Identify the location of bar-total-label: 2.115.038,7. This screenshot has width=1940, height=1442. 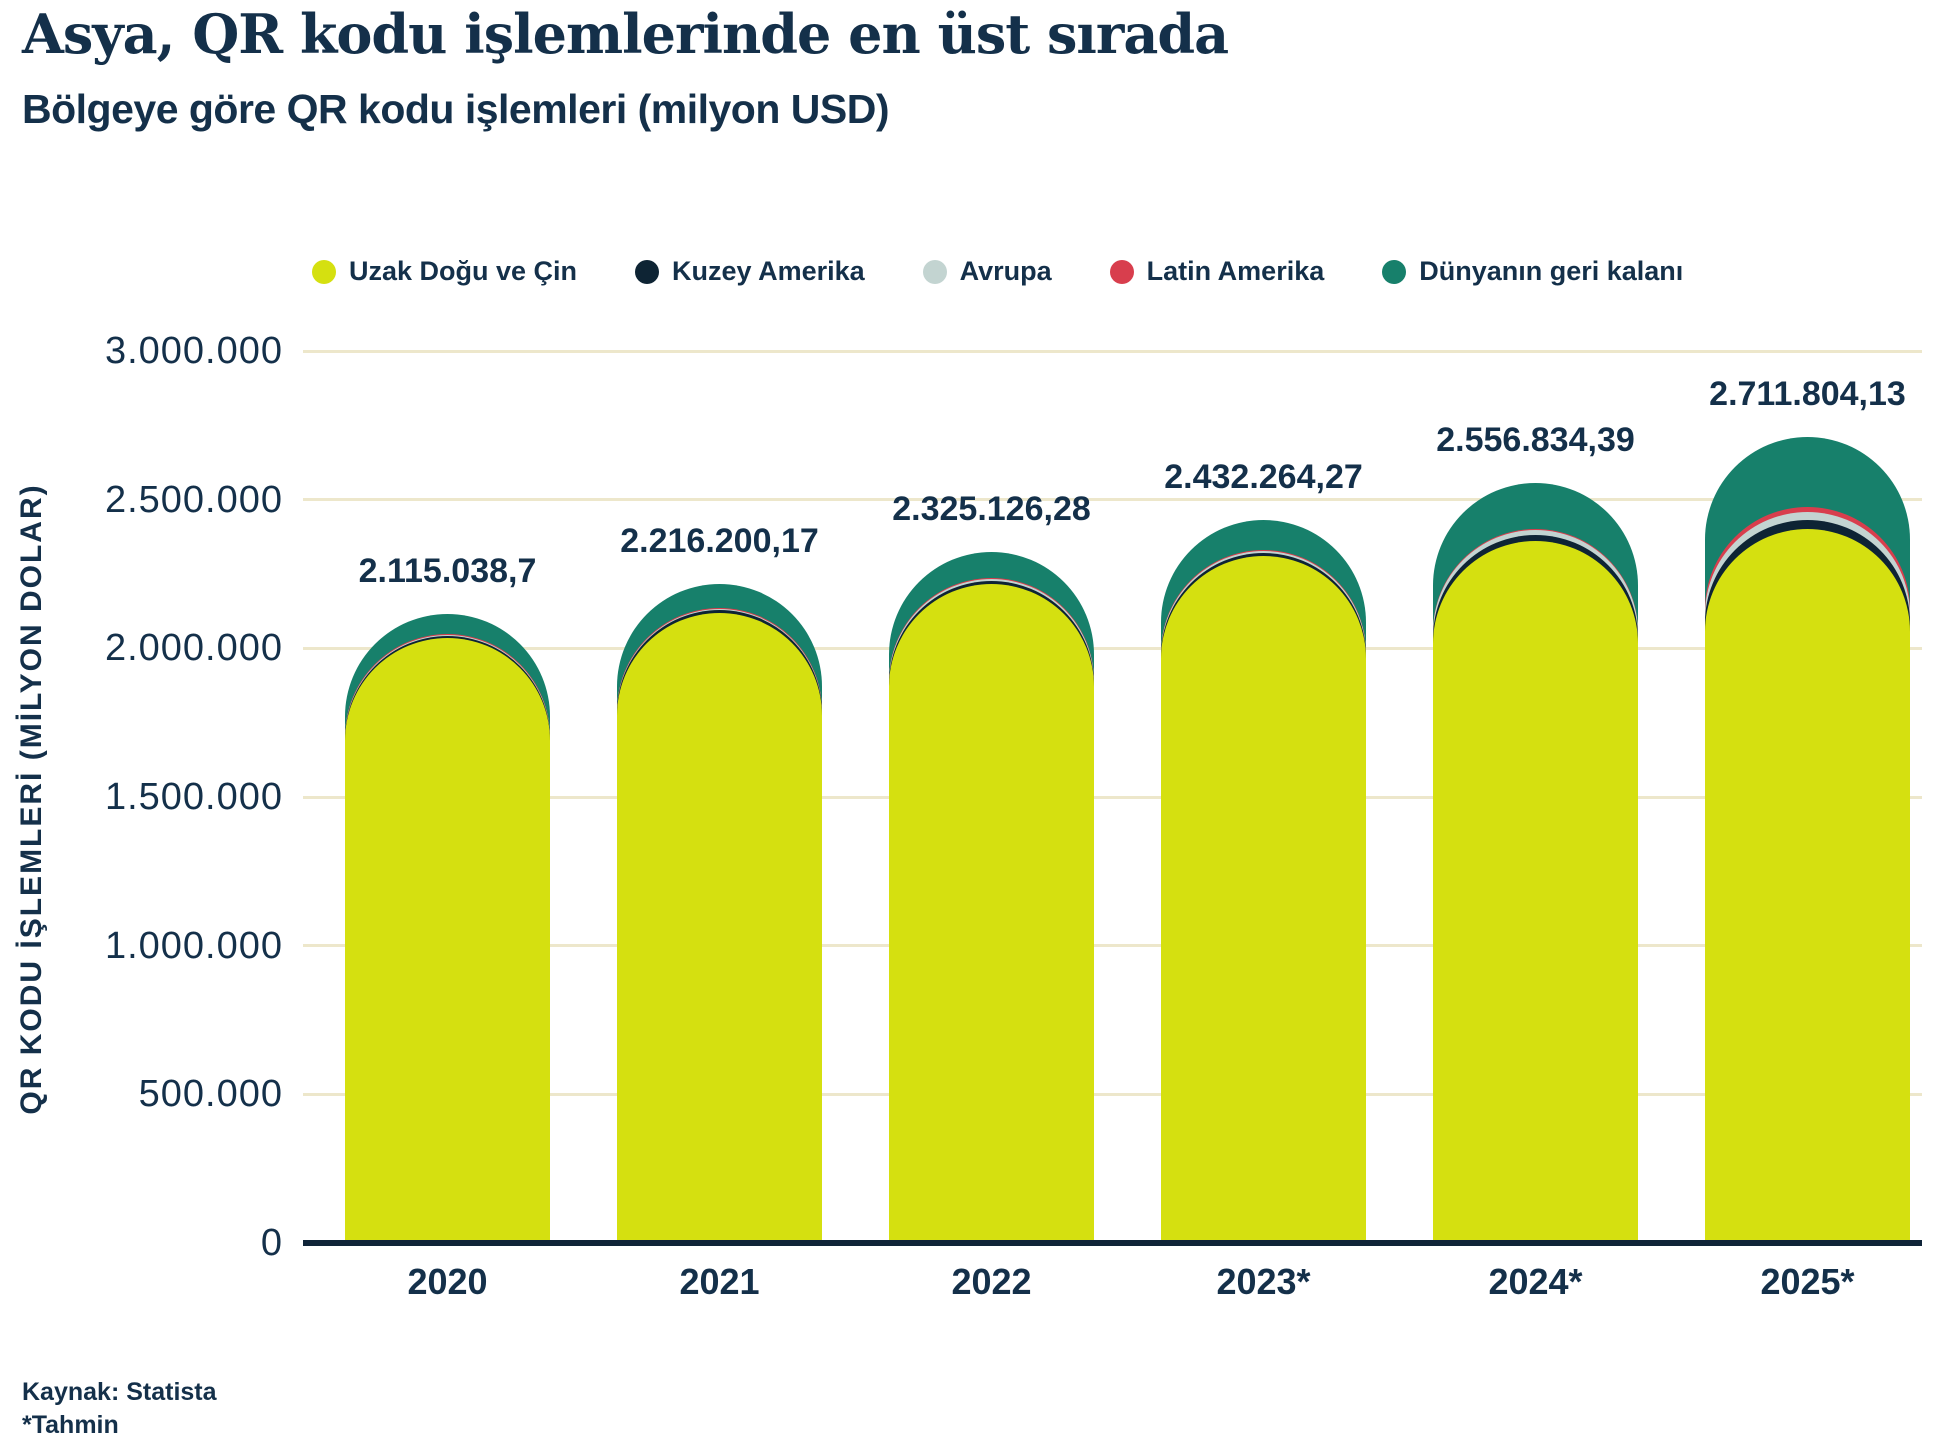
(447, 571).